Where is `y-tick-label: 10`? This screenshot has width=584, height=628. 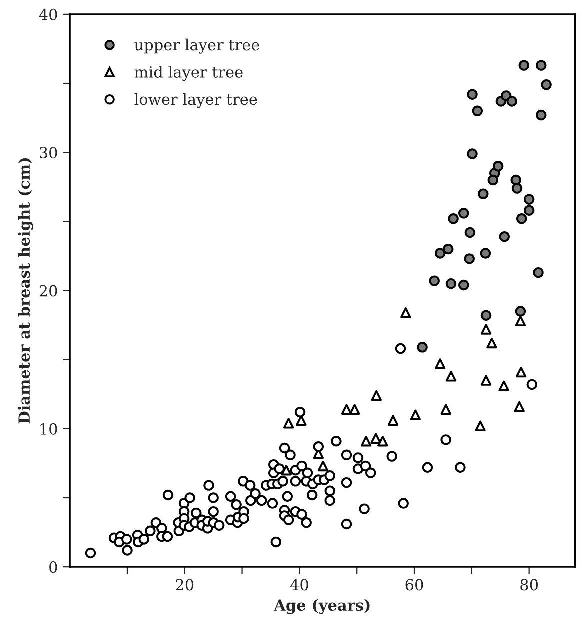
y-tick-label: 10 is located at coordinates (49, 429).